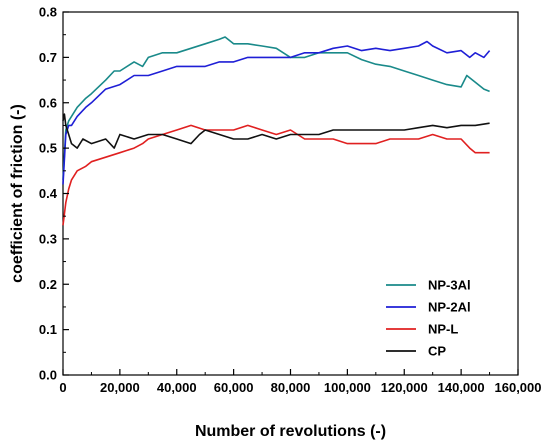 The width and height of the screenshot is (550, 446). Describe the element at coordinates (404, 387) in the screenshot. I see `x-tick-label: 120,000` at that location.